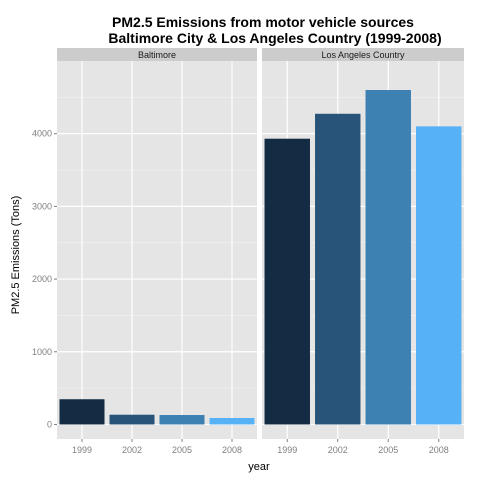 The image size is (480, 480). I want to click on y-tick-label: 1000, so click(42, 352).